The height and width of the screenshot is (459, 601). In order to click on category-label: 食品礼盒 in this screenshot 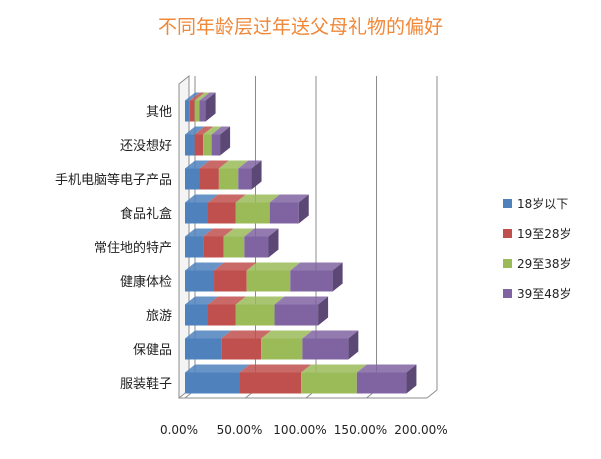, I will do `click(146, 214)`.